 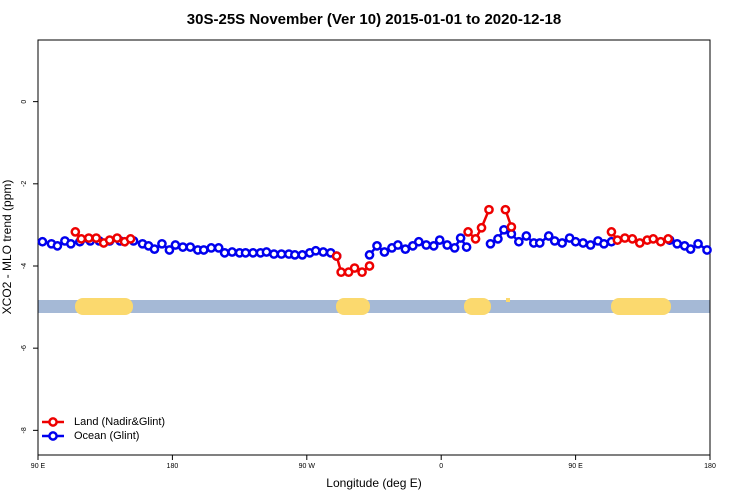 I want to click on x-tick-label: 0, so click(x=441, y=466).